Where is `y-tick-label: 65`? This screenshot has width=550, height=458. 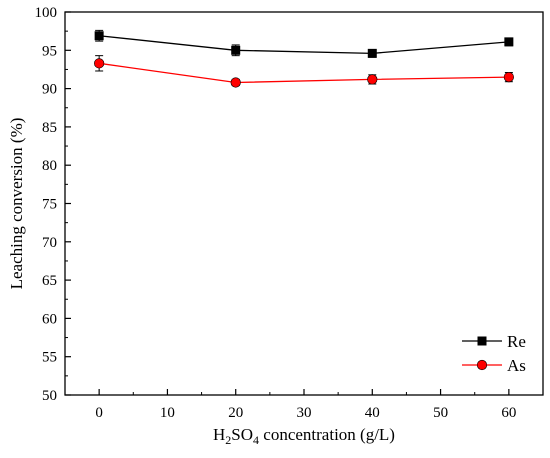
y-tick-label: 65 is located at coordinates (49, 281).